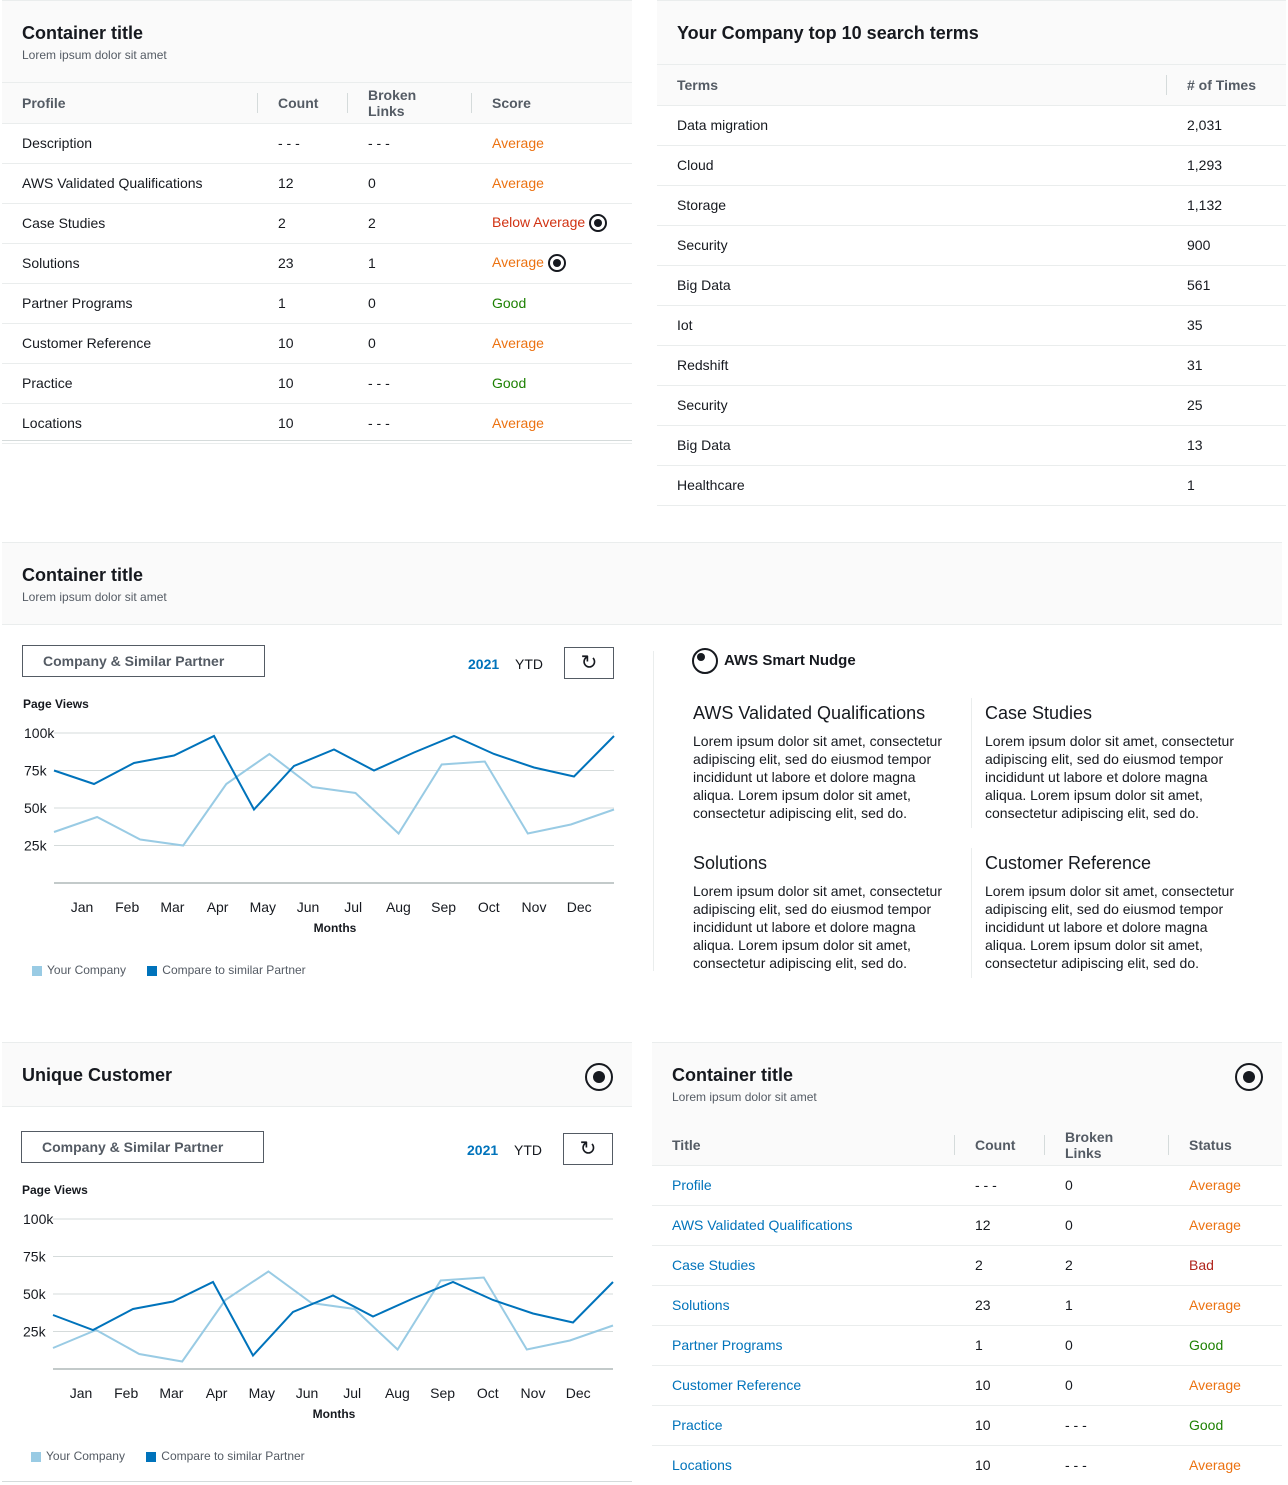 The image size is (1288, 1485). What do you see at coordinates (1000, 1265) in the screenshot?
I see `row-count: 2` at bounding box center [1000, 1265].